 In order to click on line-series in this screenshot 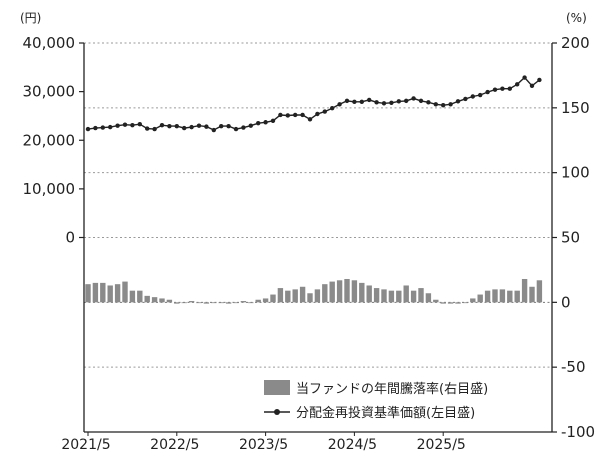, I will do `click(313, 104)`.